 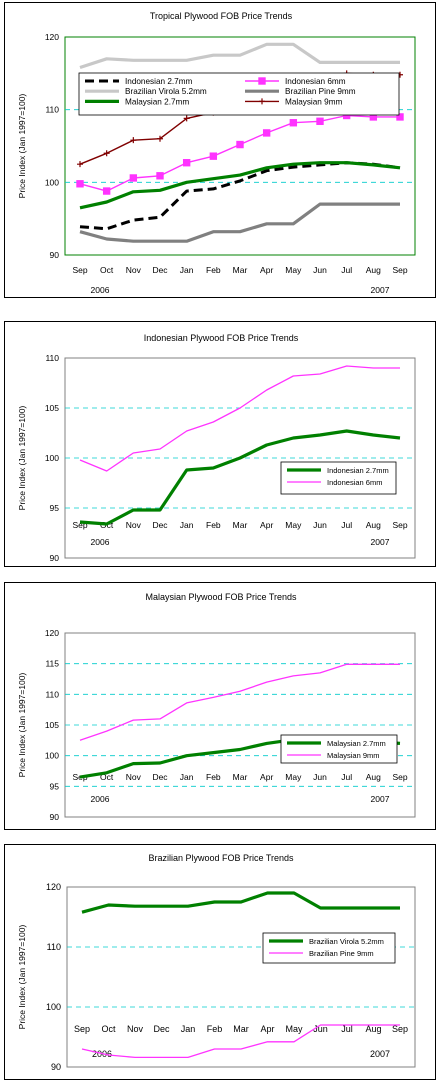 I want to click on legend: Brazilian Virola 5.2mm Brazilian Pine 9mm, so click(x=329, y=948).